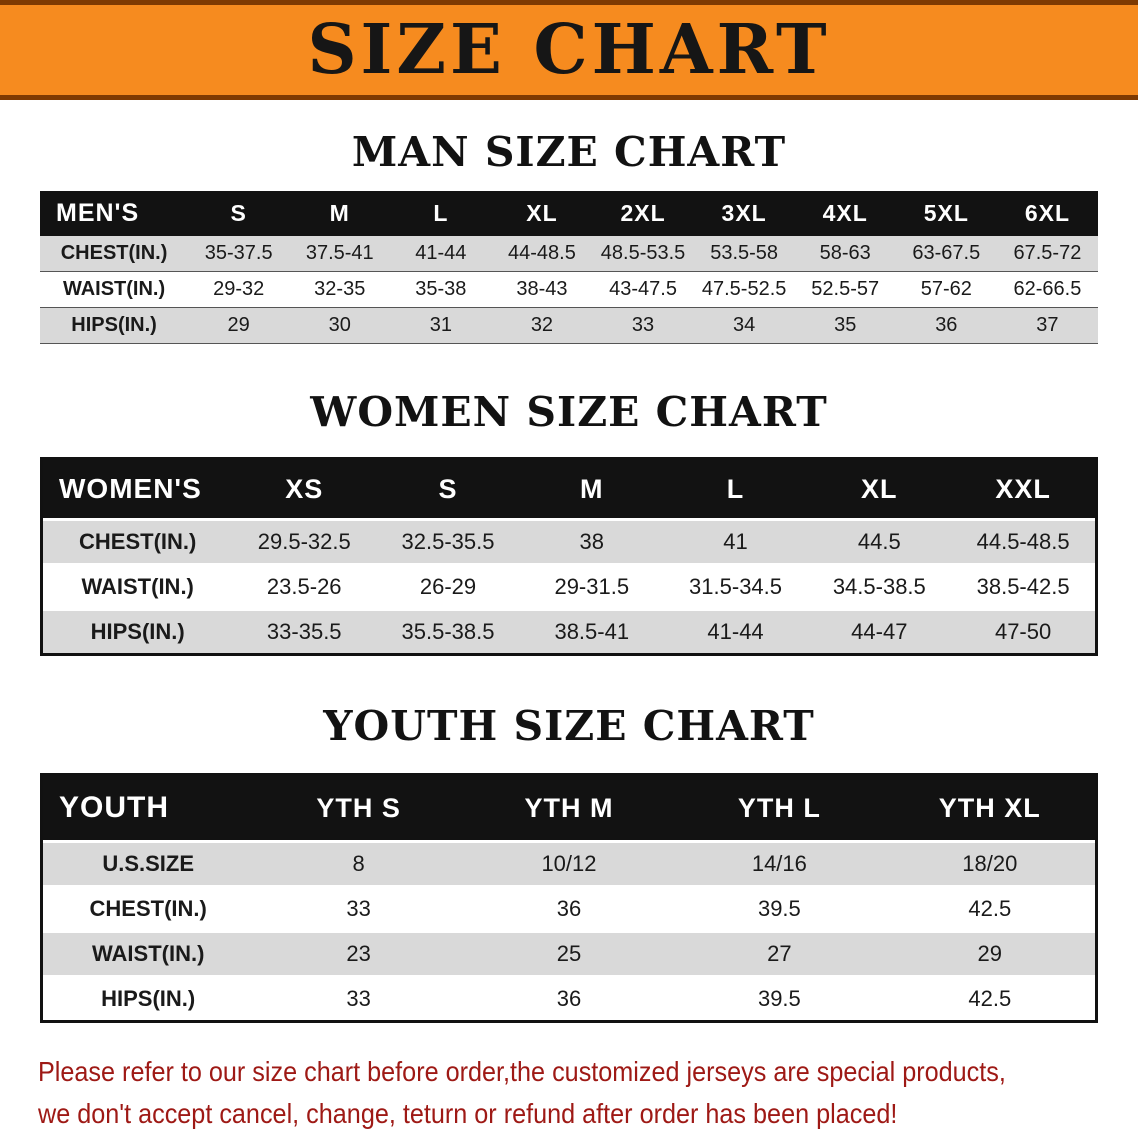 The width and height of the screenshot is (1138, 1135). I want to click on size-value-cell: 47-50, so click(1023, 631).